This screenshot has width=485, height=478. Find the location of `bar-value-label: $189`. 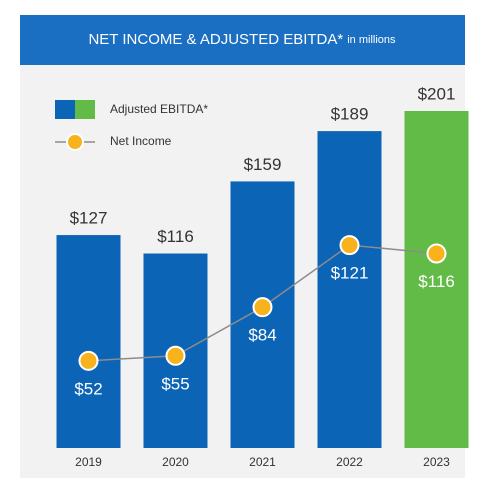

bar-value-label: $189 is located at coordinates (350, 114).